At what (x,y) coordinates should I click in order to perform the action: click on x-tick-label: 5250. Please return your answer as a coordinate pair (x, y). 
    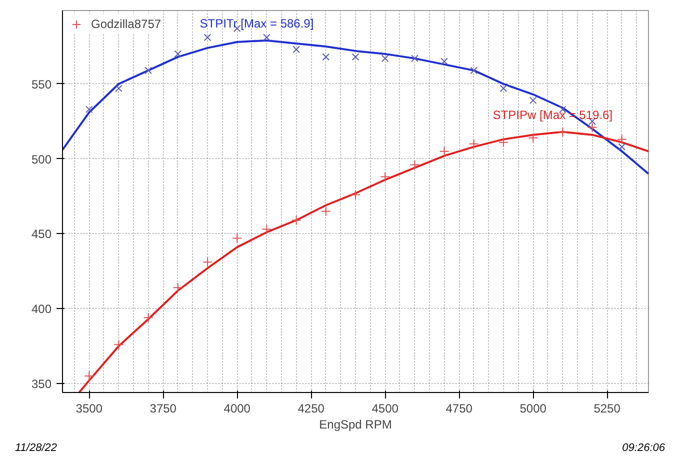
    Looking at the image, I should click on (607, 409).